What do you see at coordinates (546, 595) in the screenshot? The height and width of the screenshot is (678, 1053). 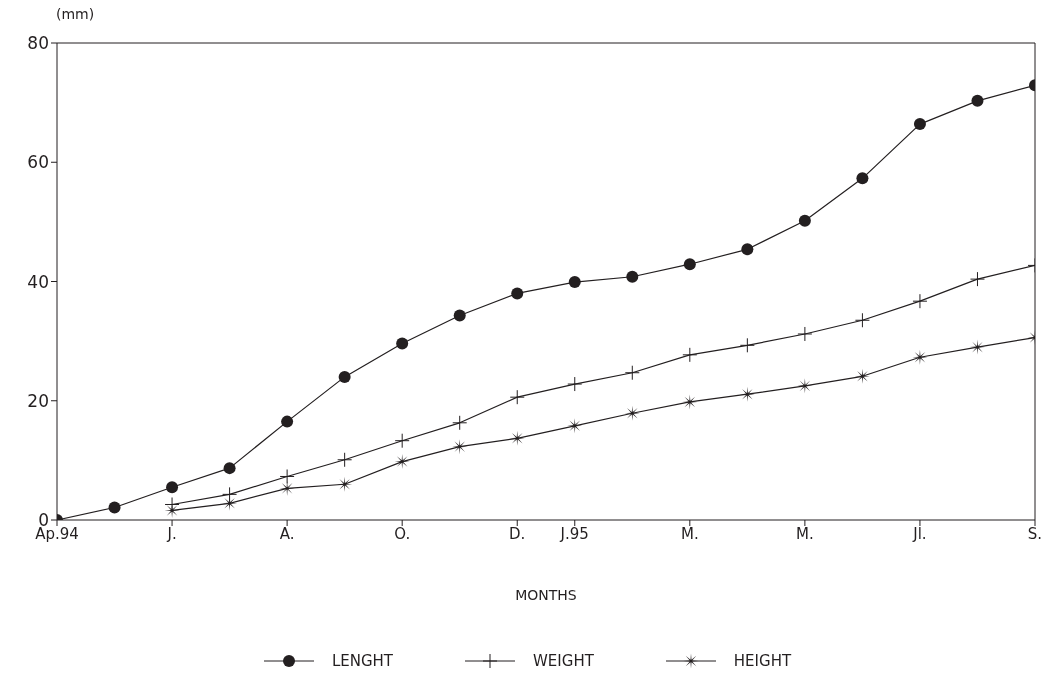 I see `x-axis-title: MONTHS` at bounding box center [546, 595].